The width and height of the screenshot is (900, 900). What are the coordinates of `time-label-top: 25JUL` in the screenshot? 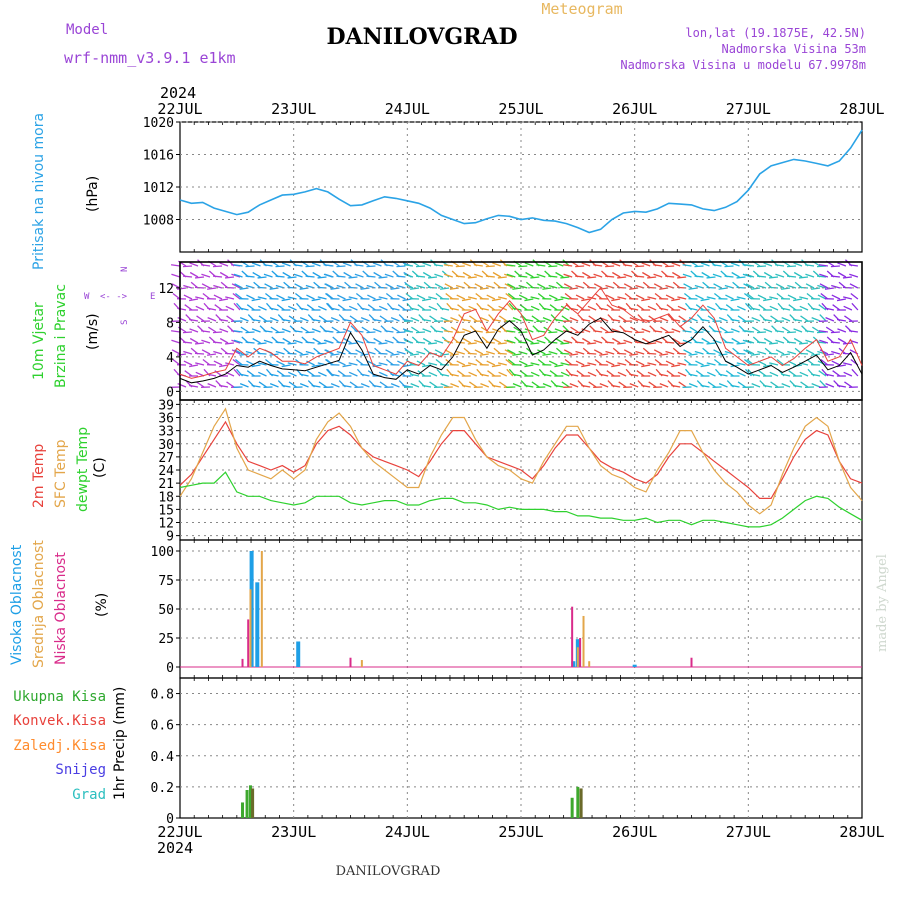 It's located at (520, 109).